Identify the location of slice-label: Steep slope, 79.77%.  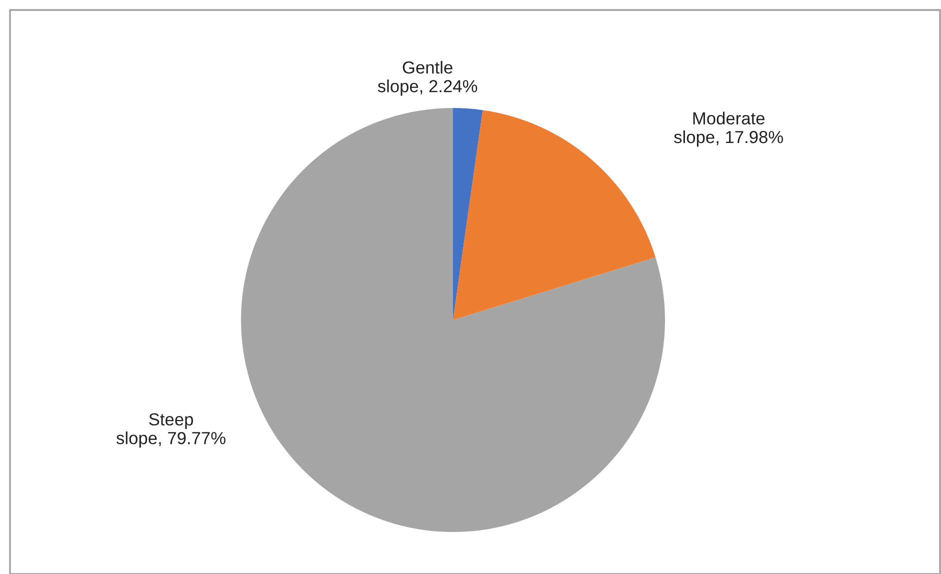
(171, 430).